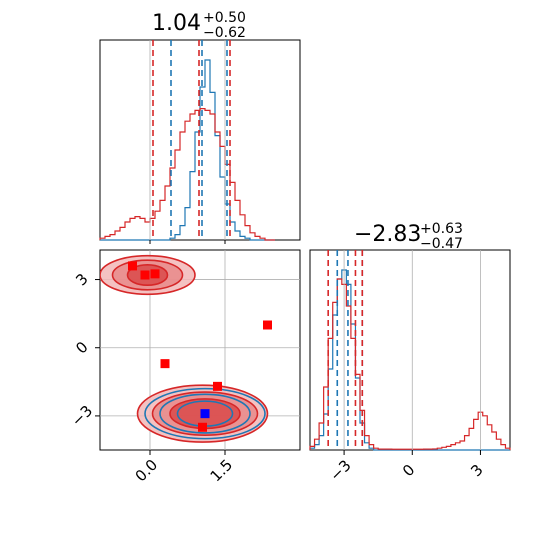 This screenshot has height=550, width=550. Describe the element at coordinates (147, 471) in the screenshot. I see `joint-xtick-label-0: 0.0` at that location.